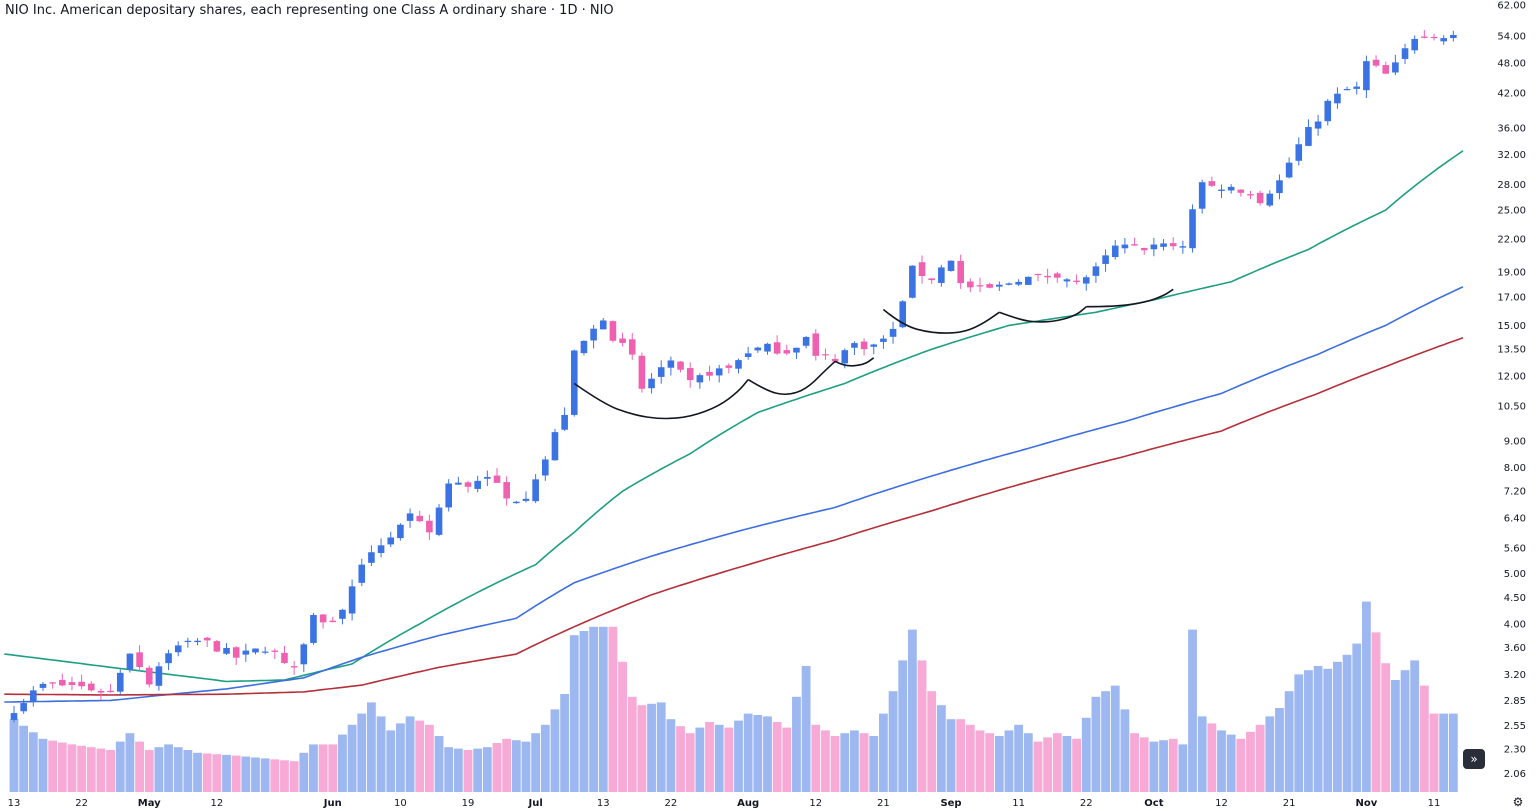 This screenshot has height=811, width=1536. What do you see at coordinates (1289, 803) in the screenshot?
I see `time-tick-label: 21` at bounding box center [1289, 803].